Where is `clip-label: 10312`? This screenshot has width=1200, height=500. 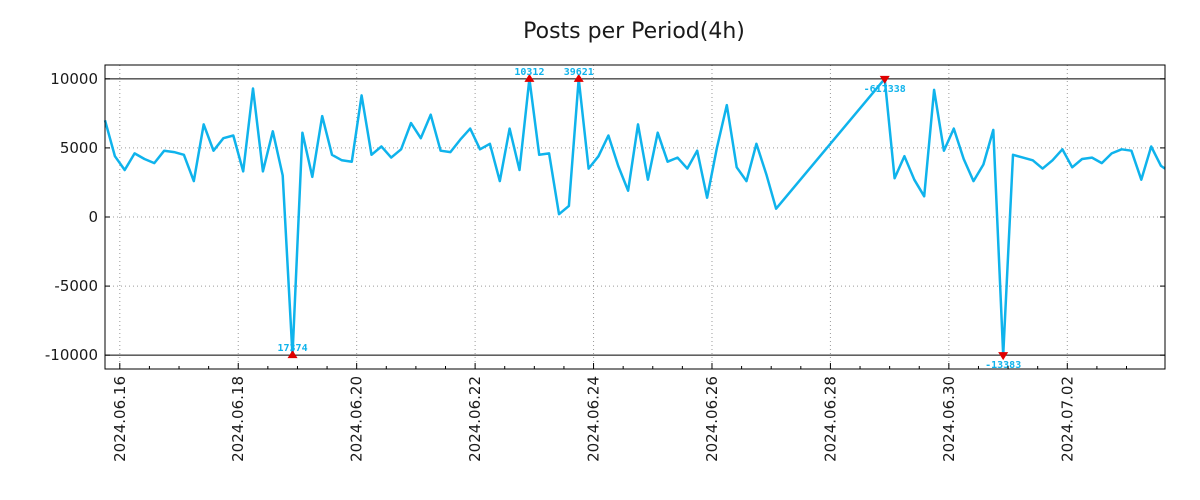
clip-label: 10312 is located at coordinates (529, 72).